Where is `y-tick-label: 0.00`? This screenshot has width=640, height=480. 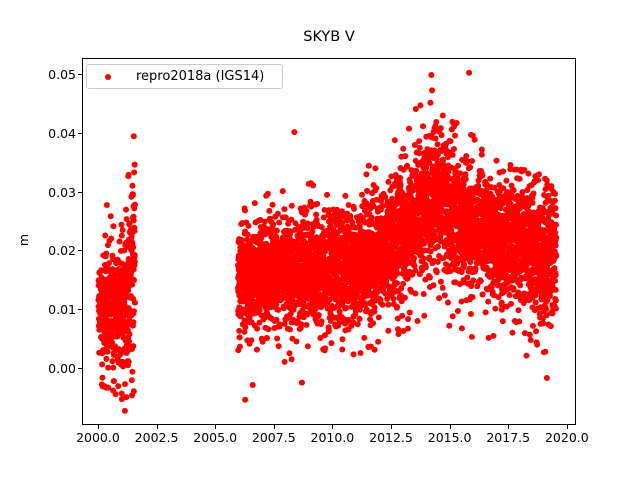
y-tick-label: 0.00 is located at coordinates (62, 368).